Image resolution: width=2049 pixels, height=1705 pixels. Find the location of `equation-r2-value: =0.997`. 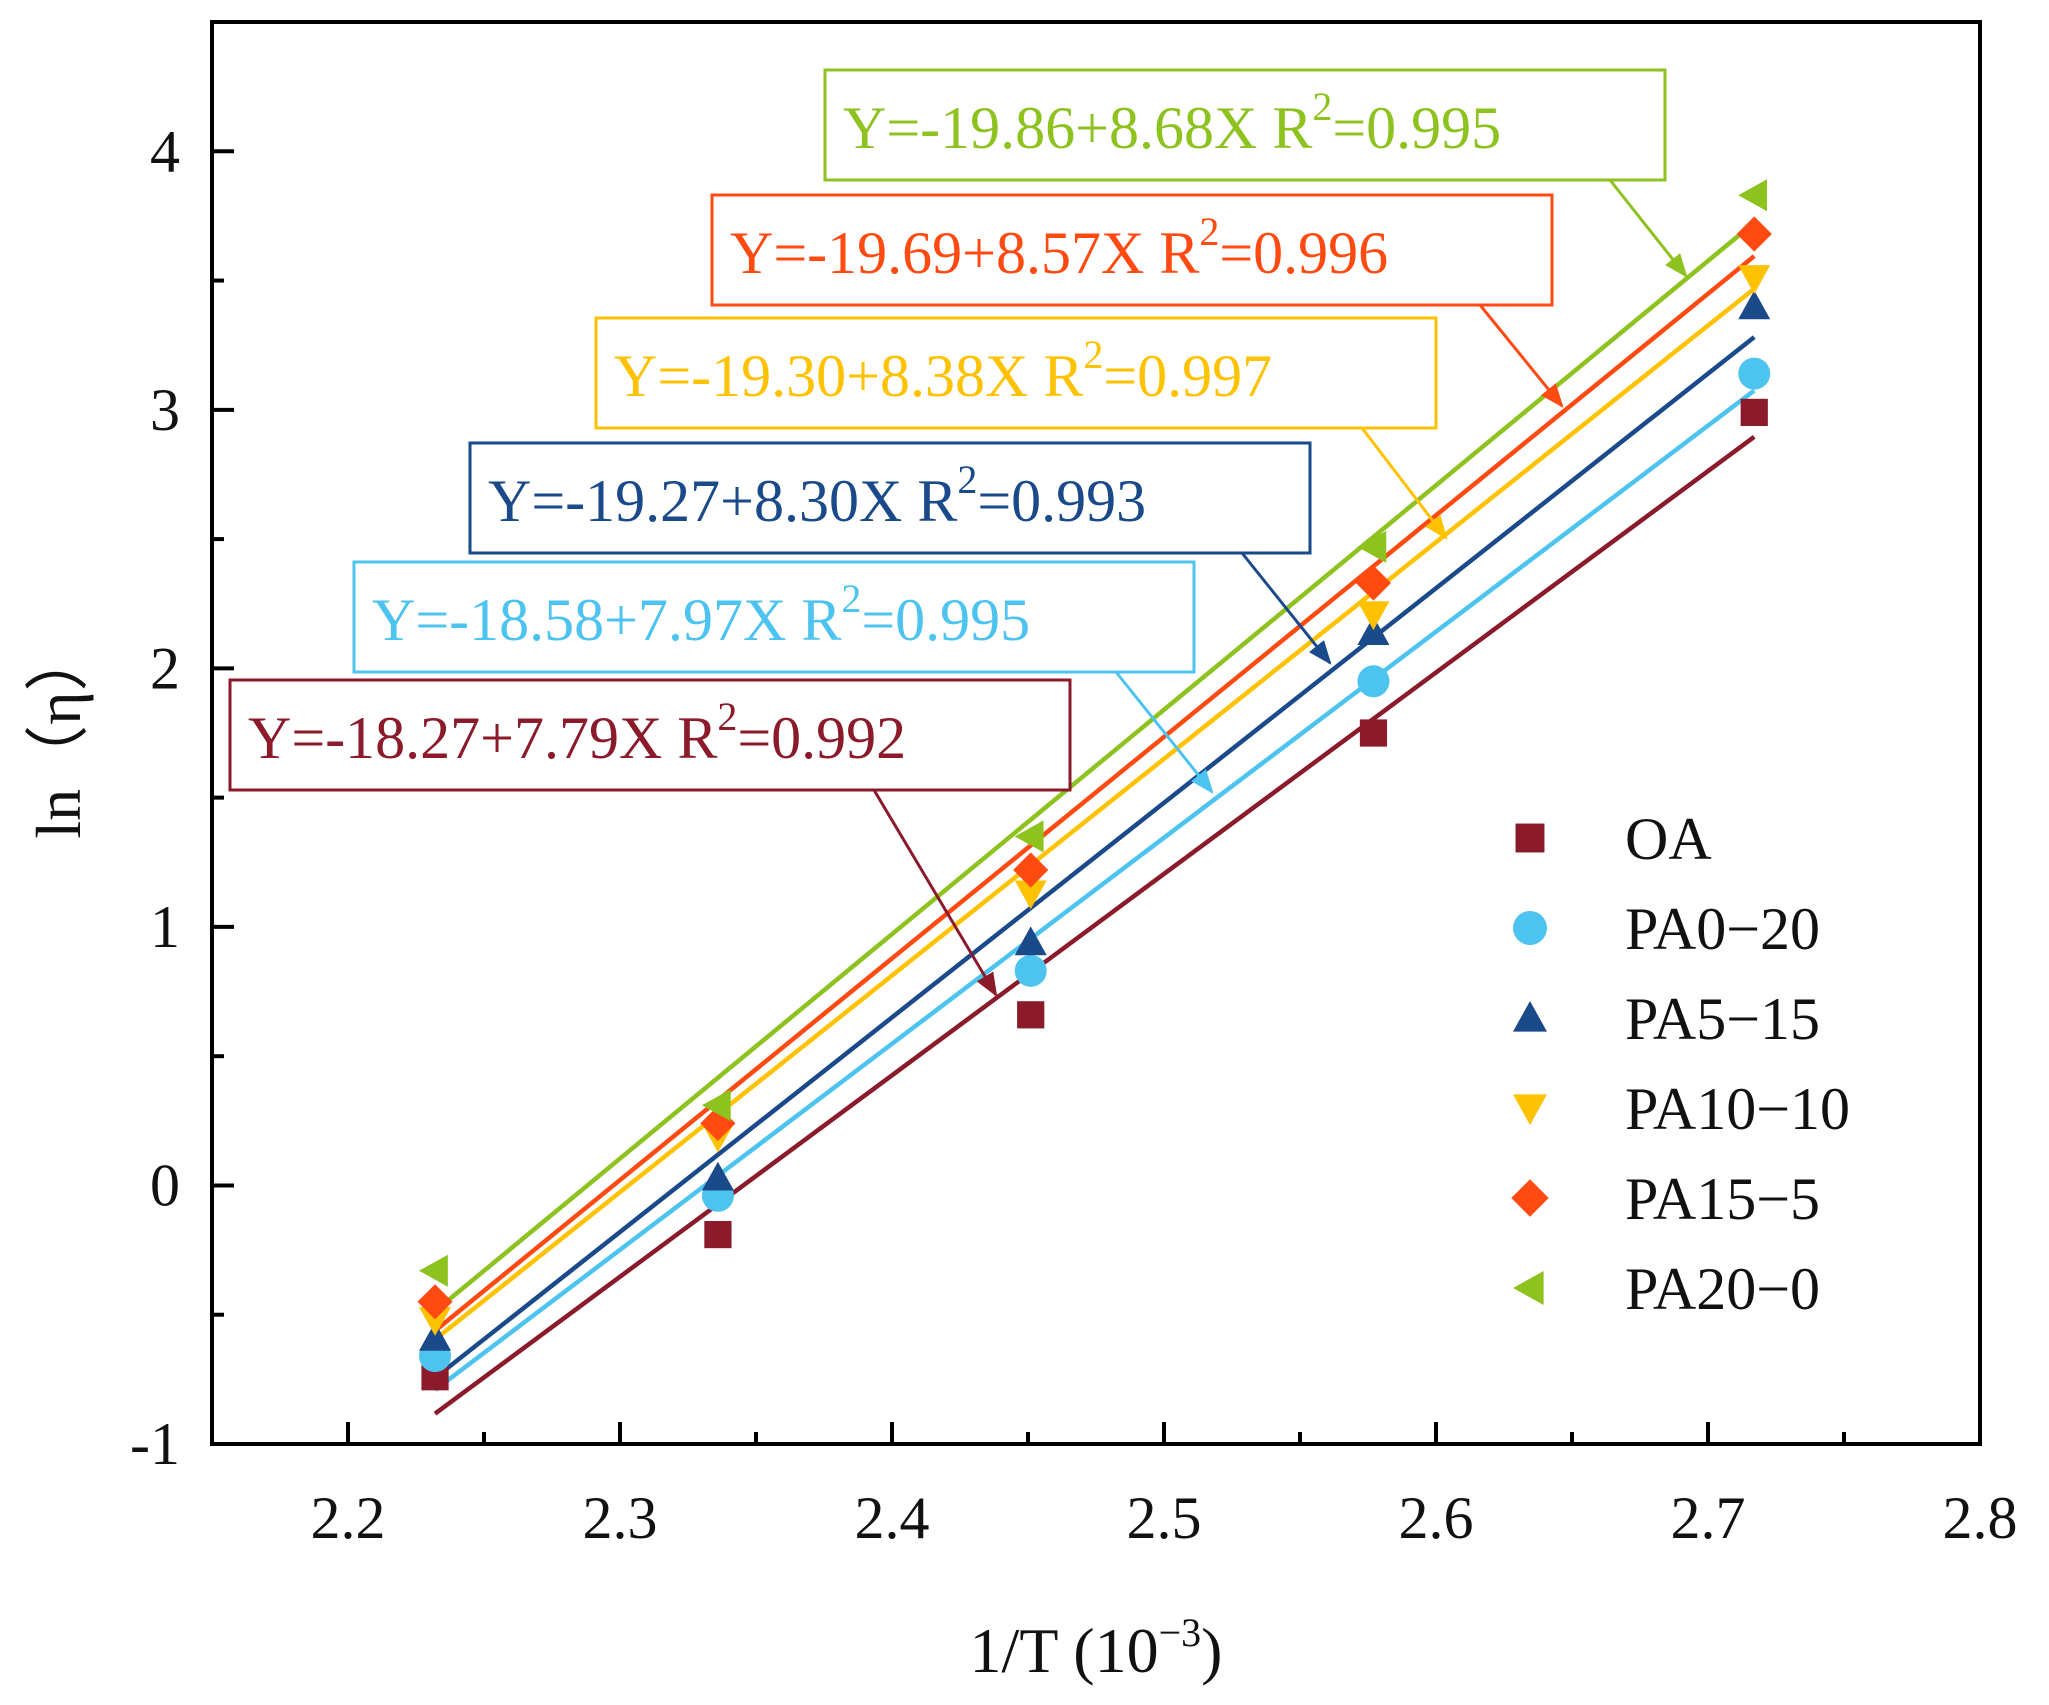

equation-r2-value: =0.997 is located at coordinates (1187, 376).